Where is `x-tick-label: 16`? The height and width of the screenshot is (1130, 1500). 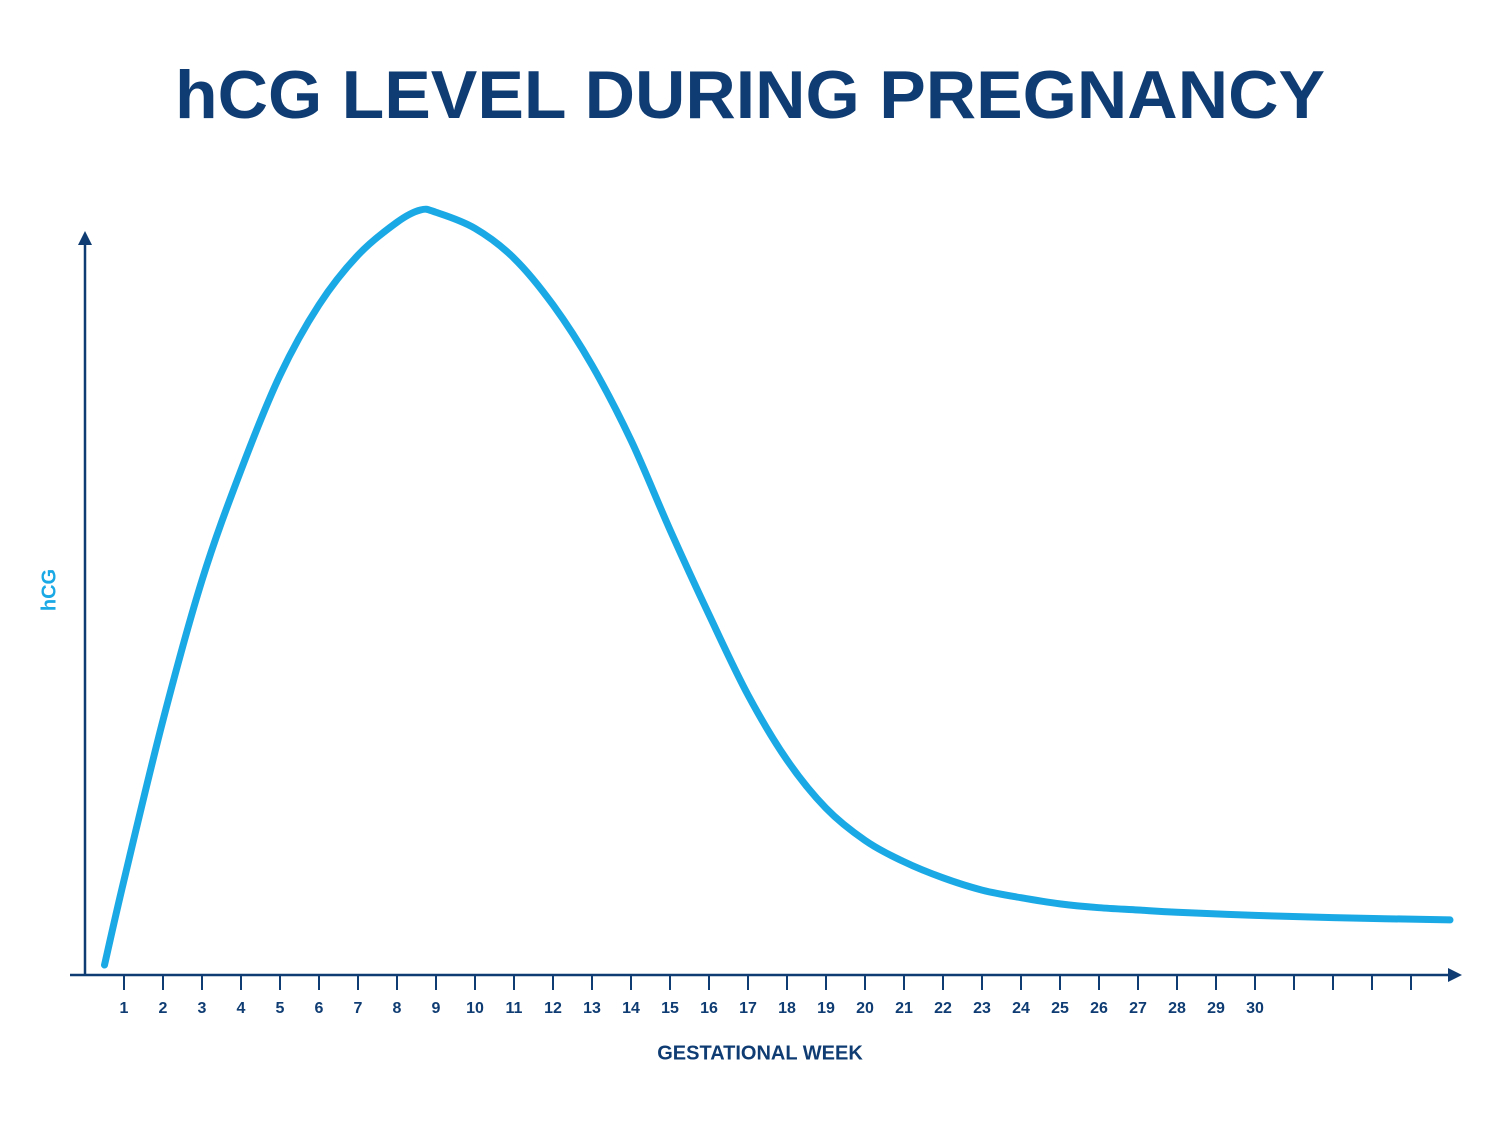 x-tick-label: 16 is located at coordinates (709, 1008).